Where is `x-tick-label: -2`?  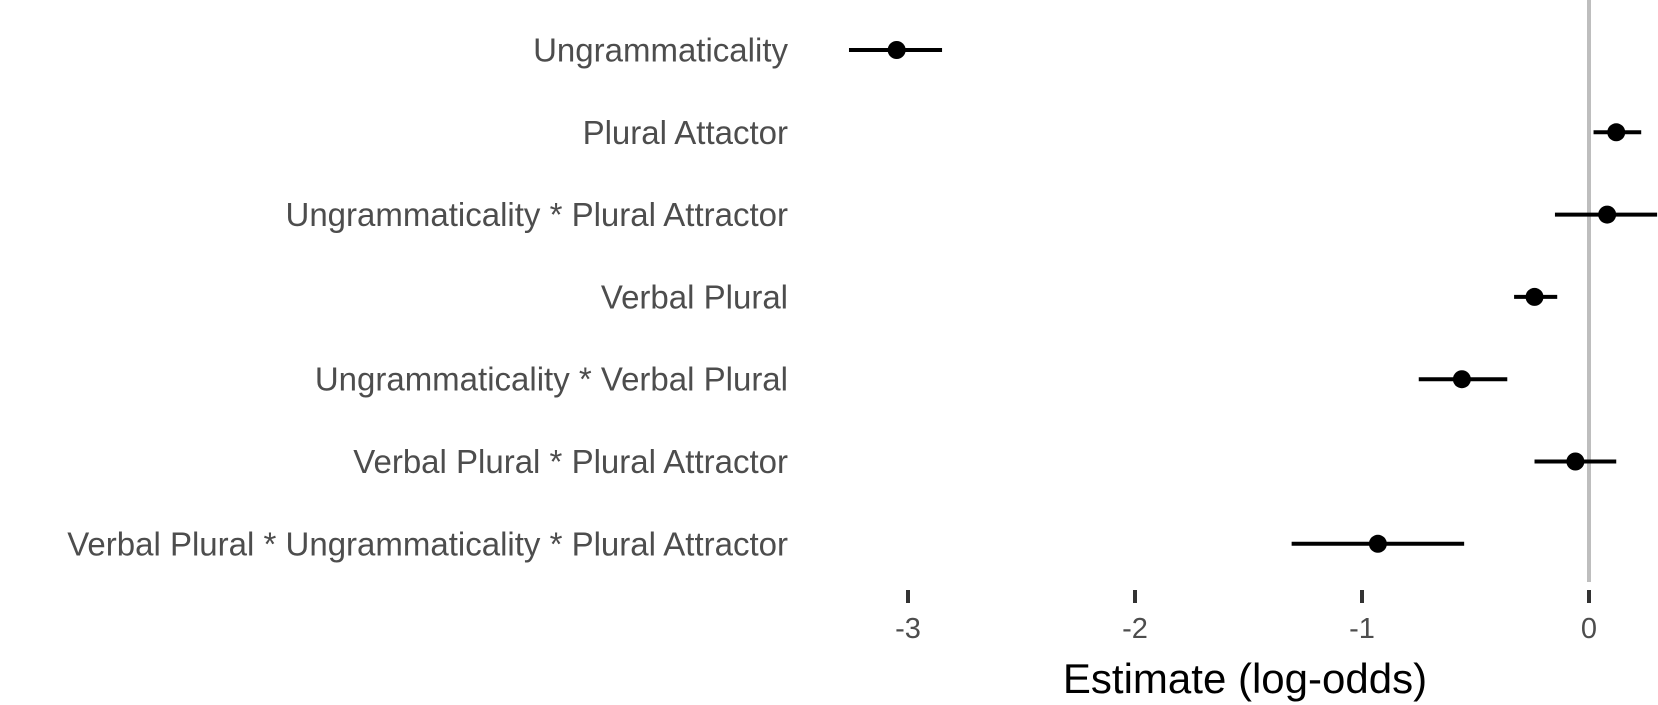 x-tick-label: -2 is located at coordinates (1135, 629).